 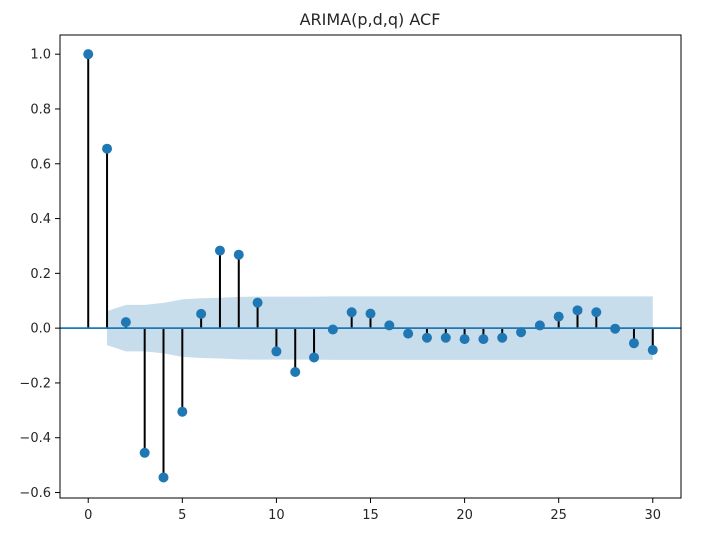 I want to click on x-tick-label: 20, so click(x=464, y=515).